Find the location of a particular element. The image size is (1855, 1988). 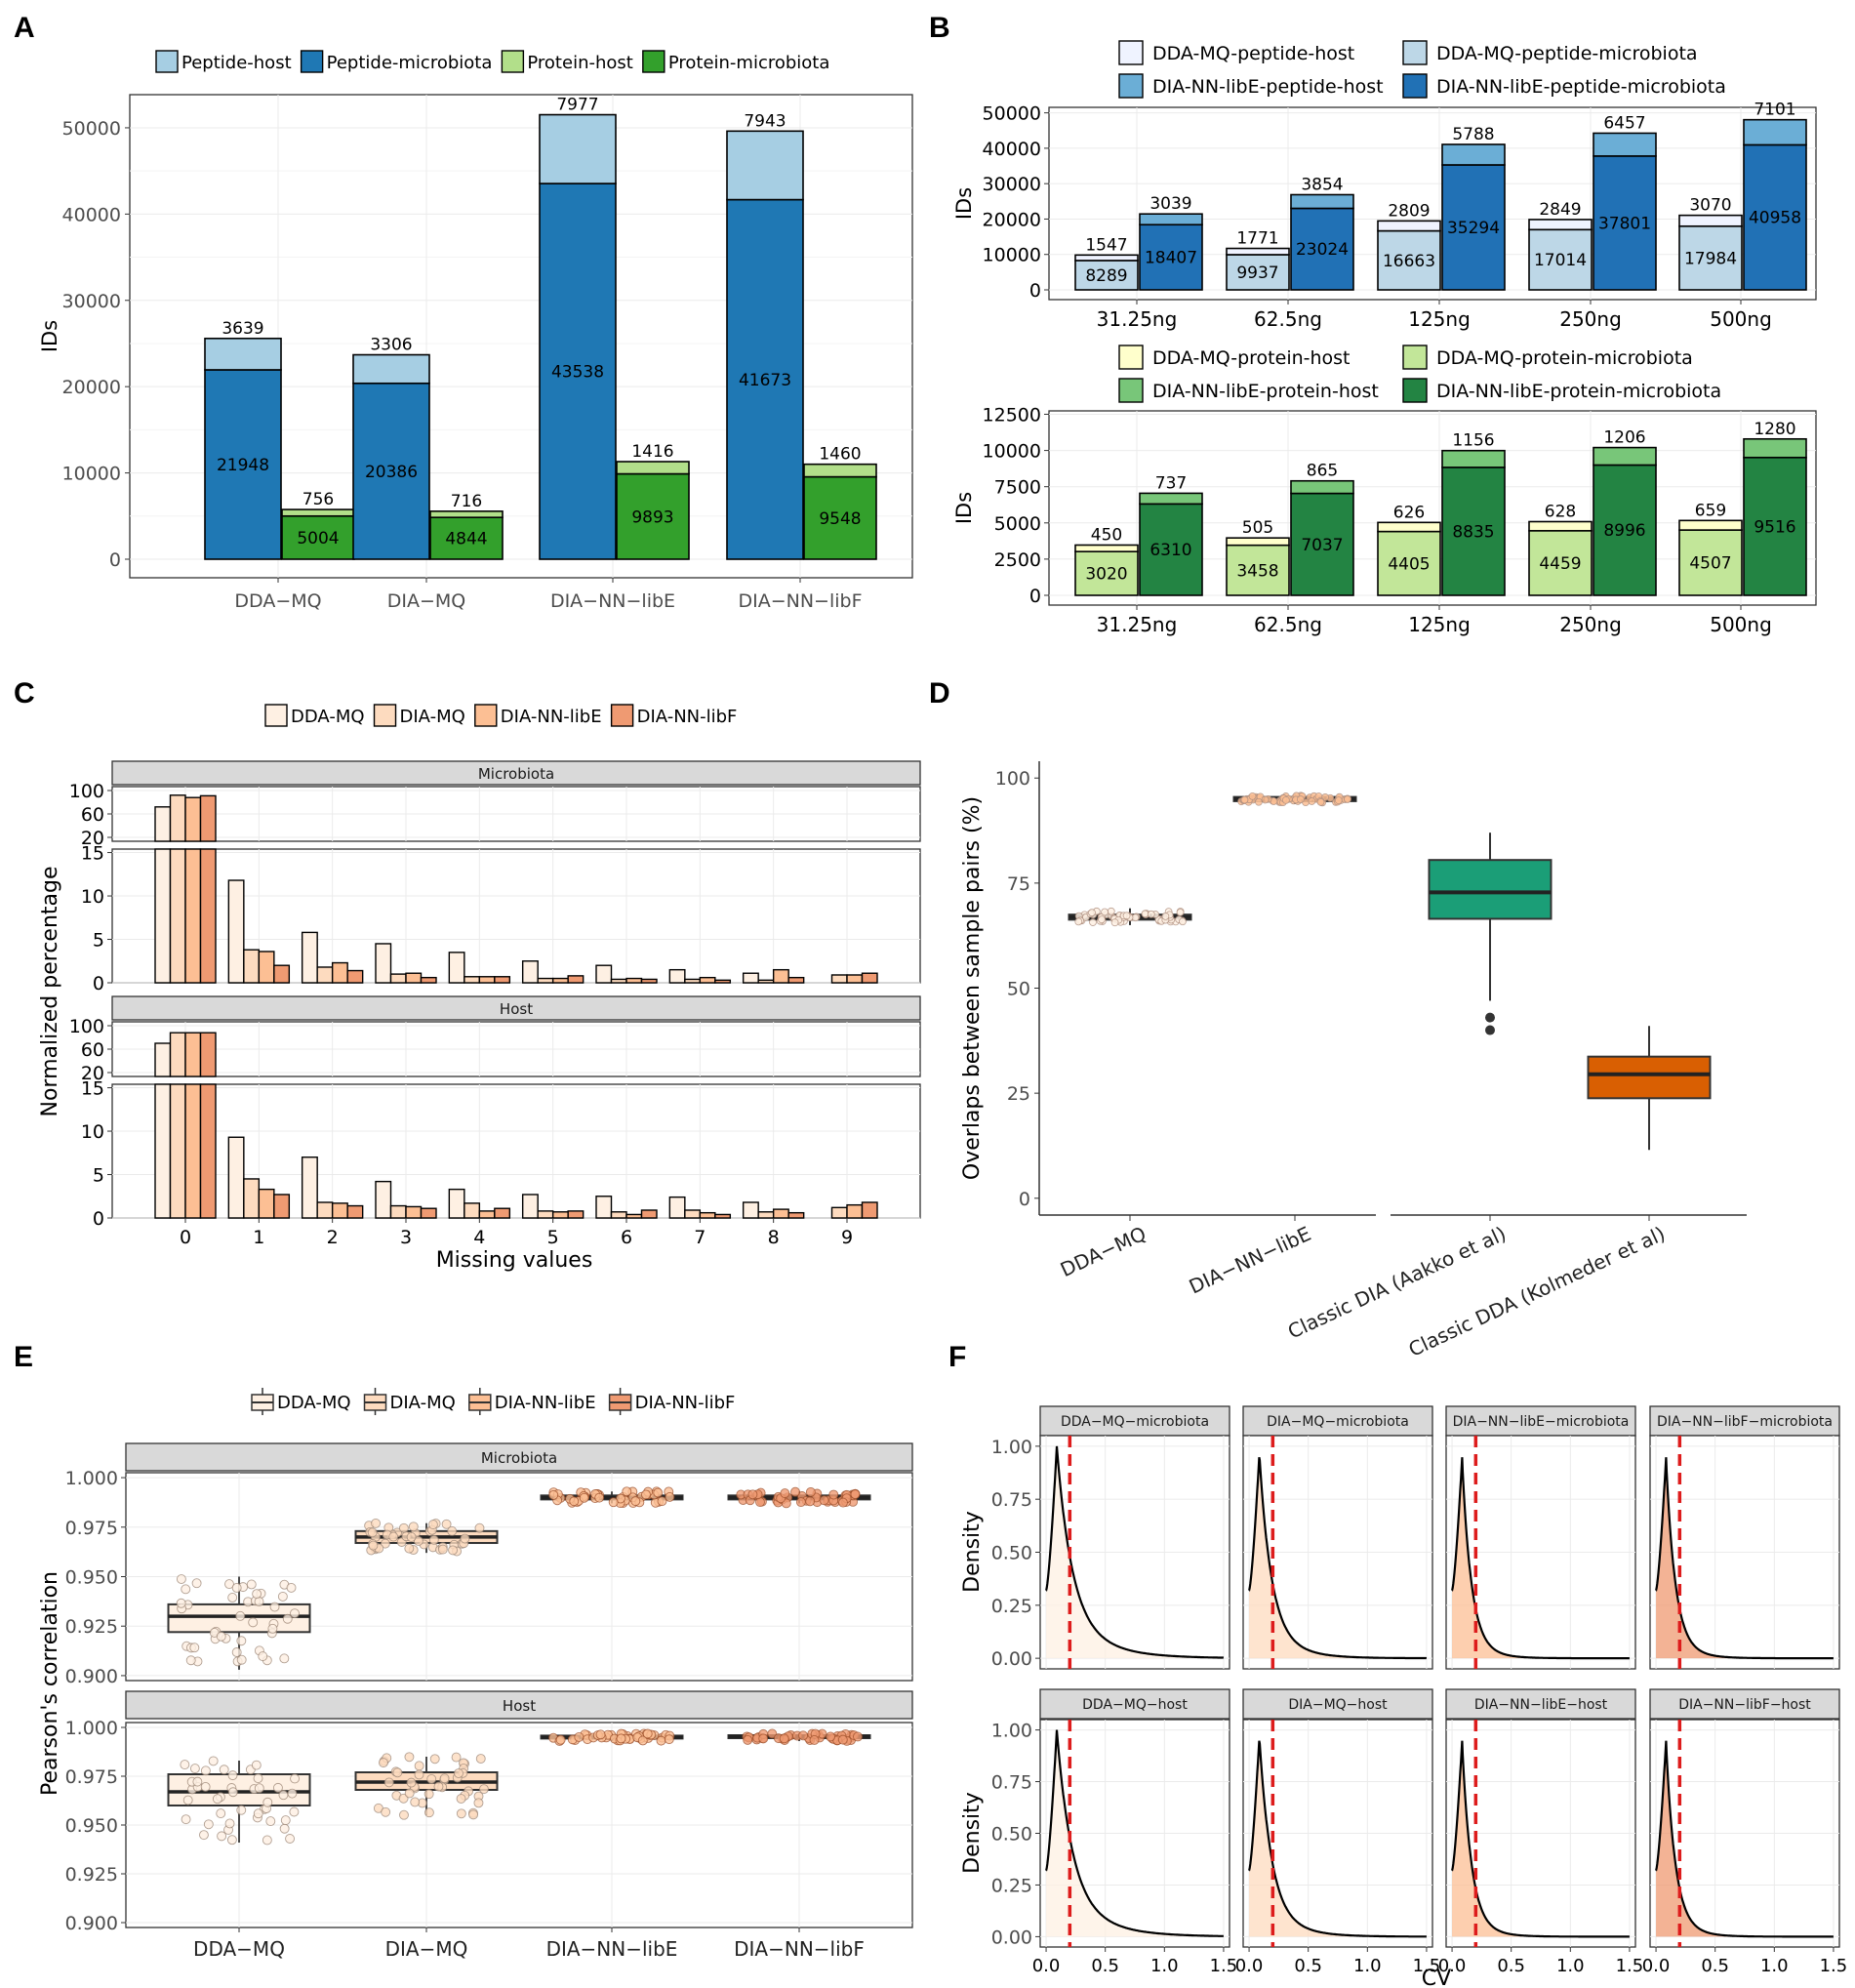

x-tick-label-c: 6 is located at coordinates (626, 1238).